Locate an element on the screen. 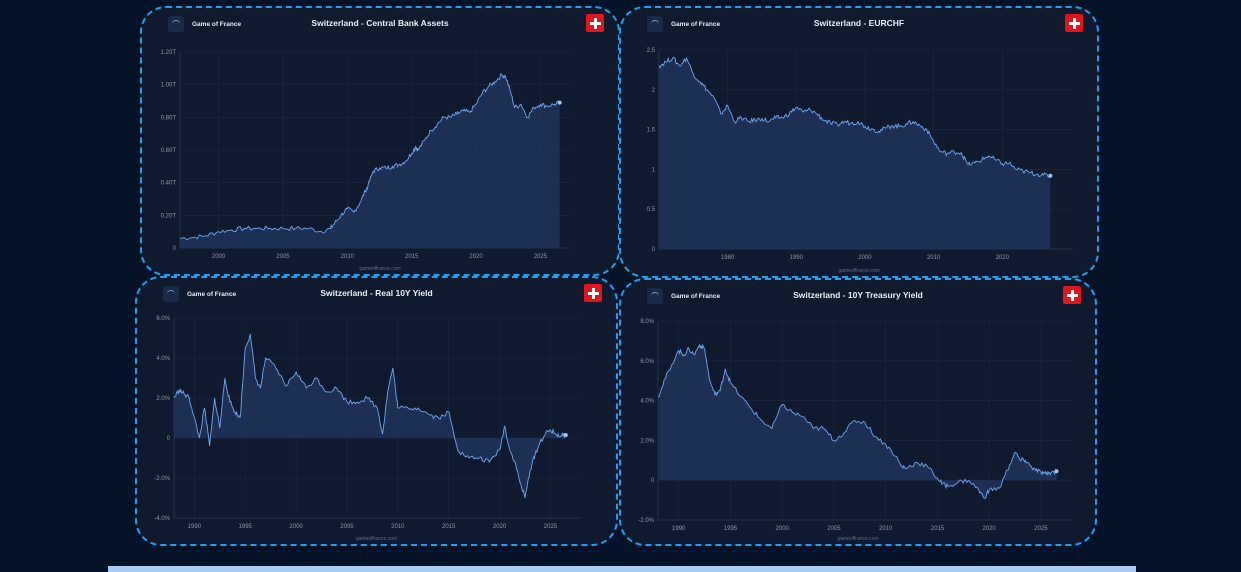  chart-title: Switzerland - 10Y Treasury Yield is located at coordinates (858, 295).